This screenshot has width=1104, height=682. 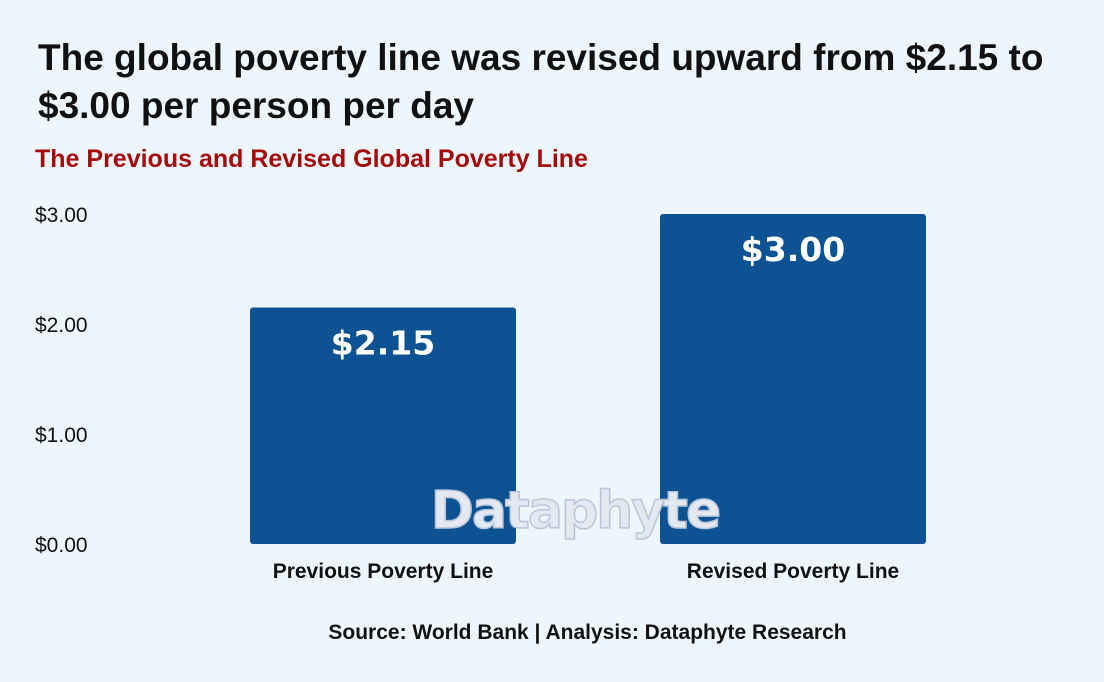 I want to click on x-tick-label: Previous Poverty Line, so click(x=383, y=571).